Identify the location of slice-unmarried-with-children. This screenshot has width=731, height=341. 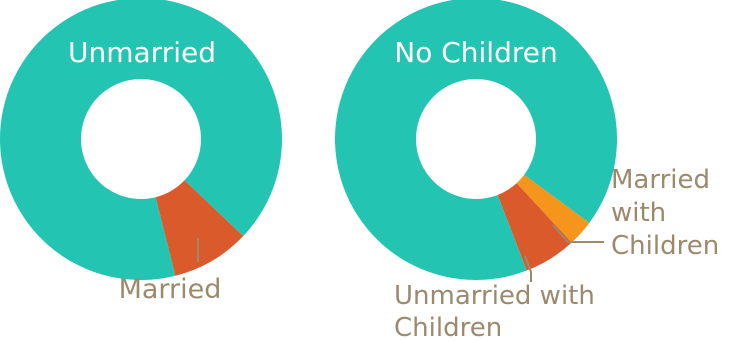
(534, 227).